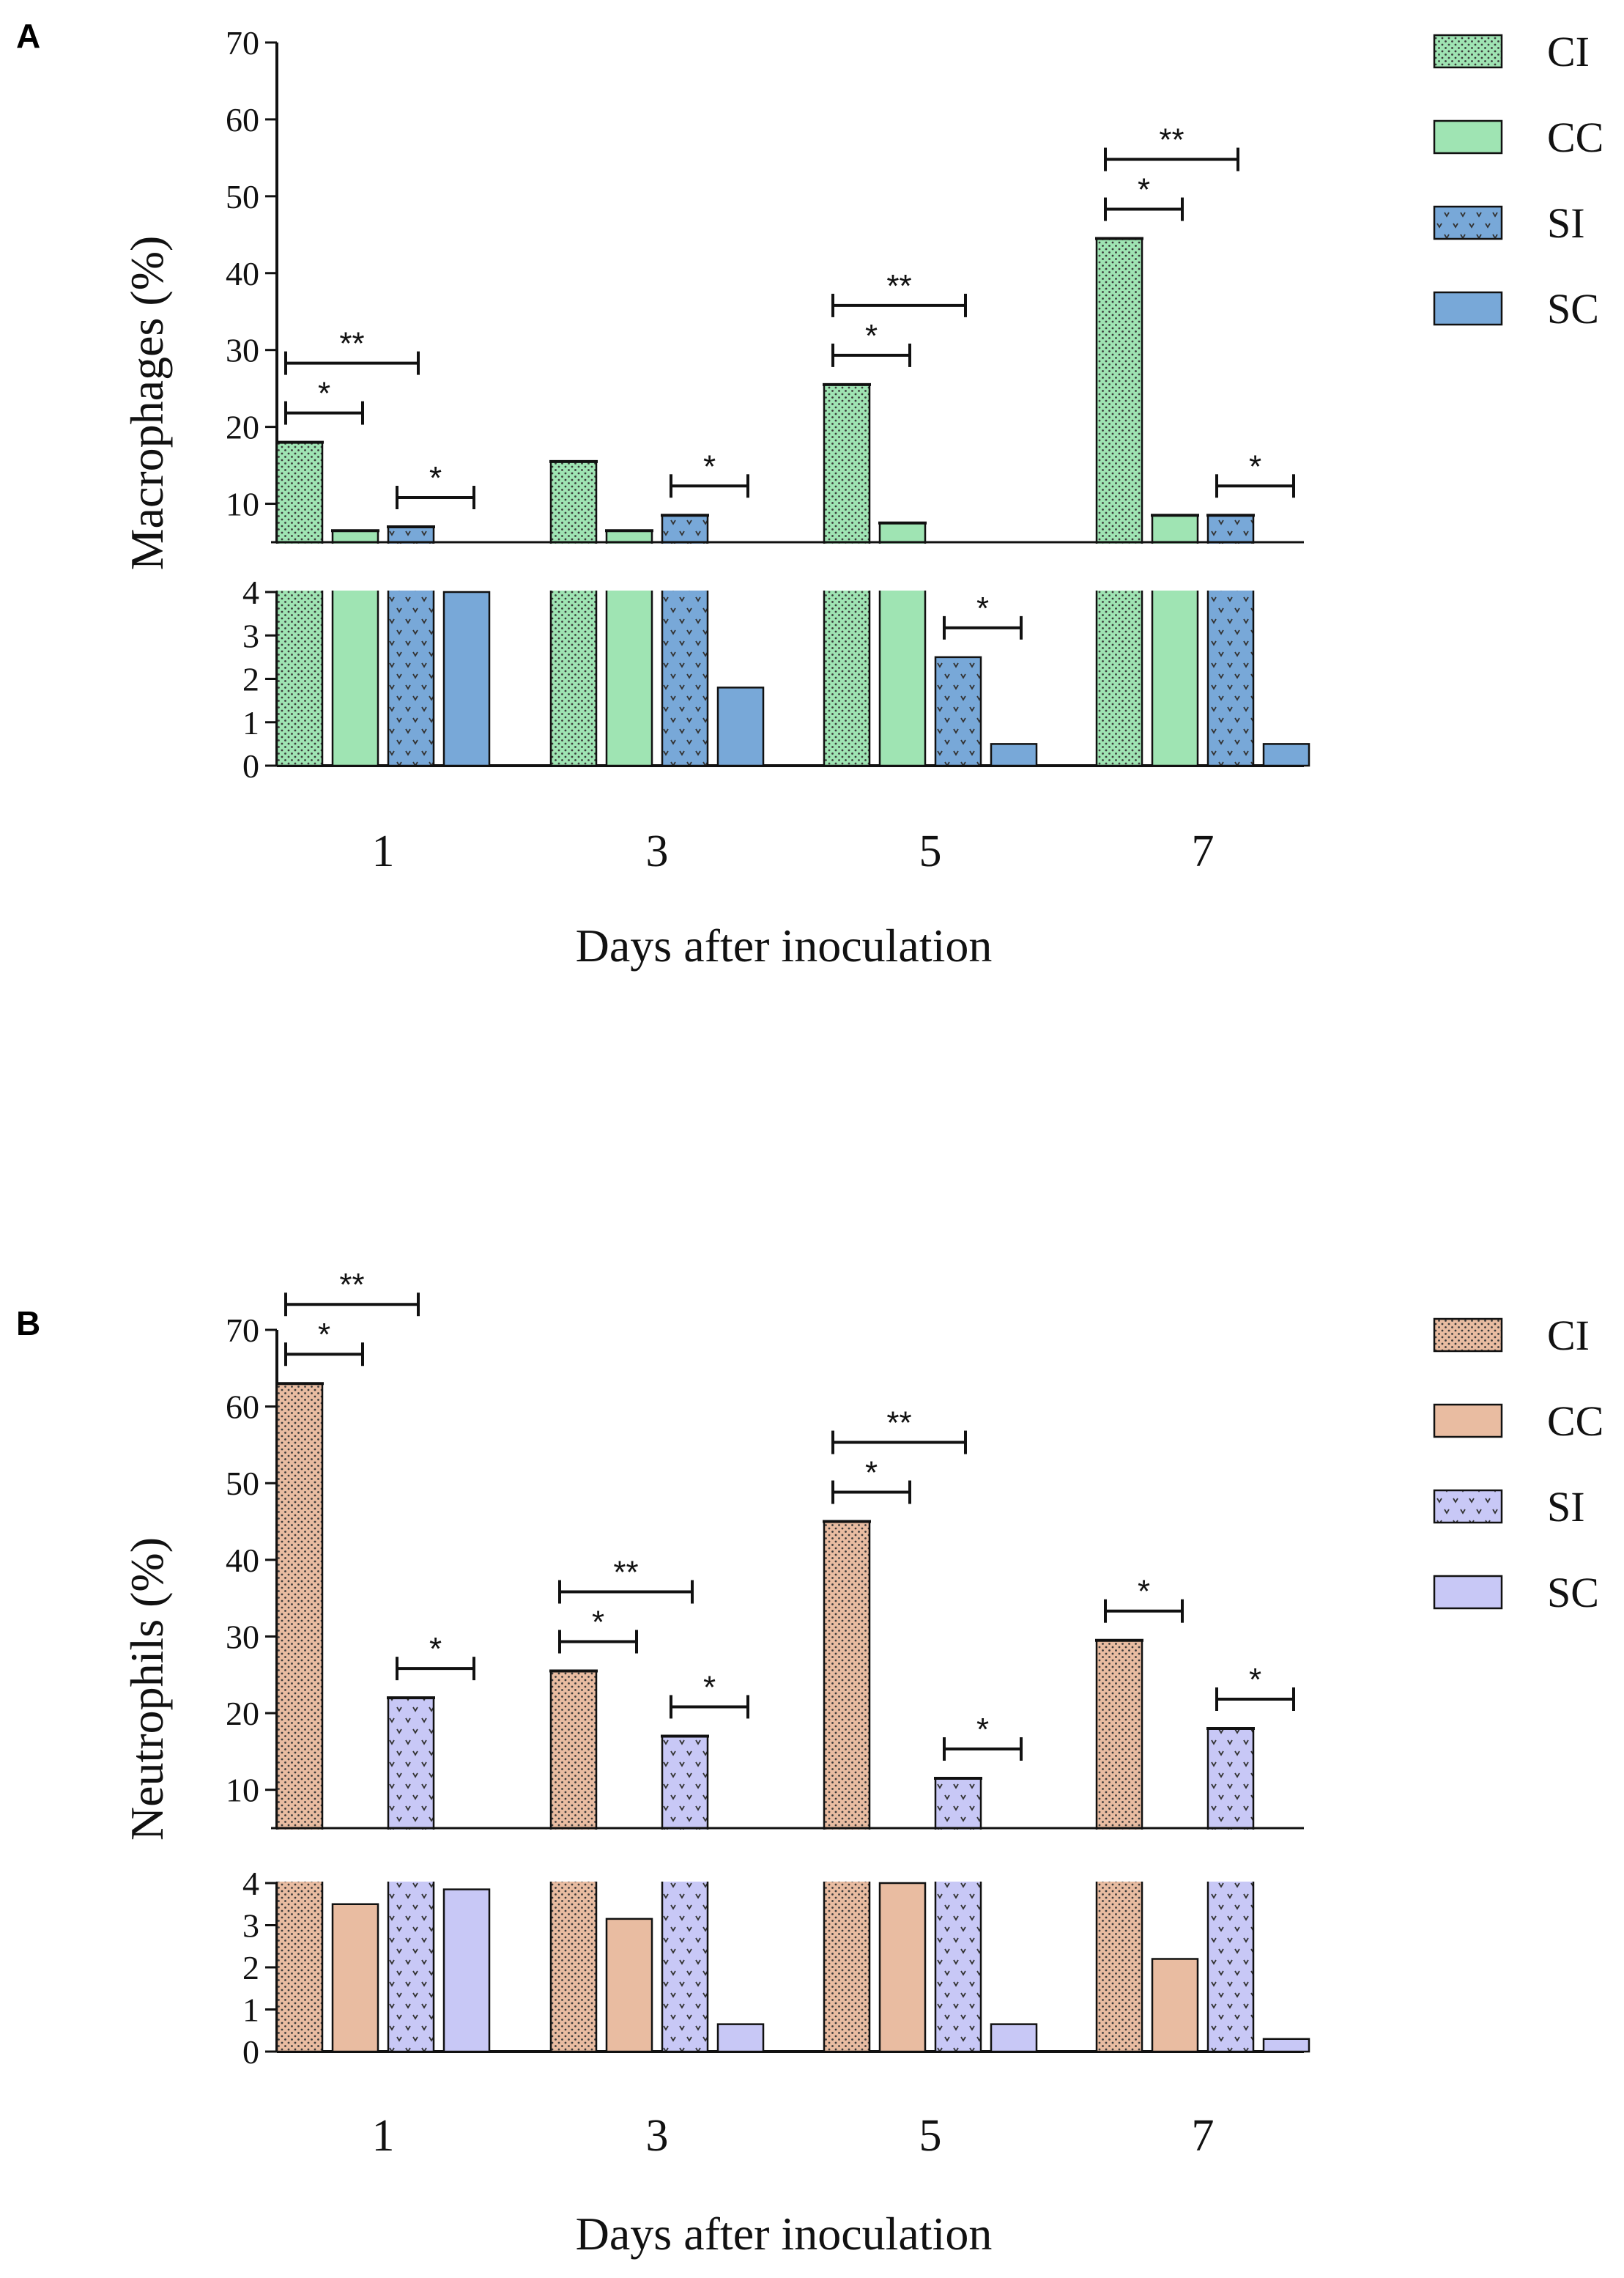 The height and width of the screenshot is (2278, 1624). I want to click on x-tick-label: 5, so click(931, 2136).